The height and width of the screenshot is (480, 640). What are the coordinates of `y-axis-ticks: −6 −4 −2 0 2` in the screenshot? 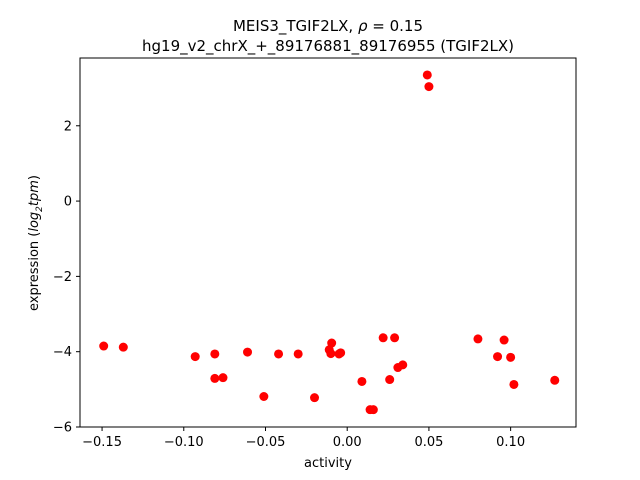 It's located at (66, 277).